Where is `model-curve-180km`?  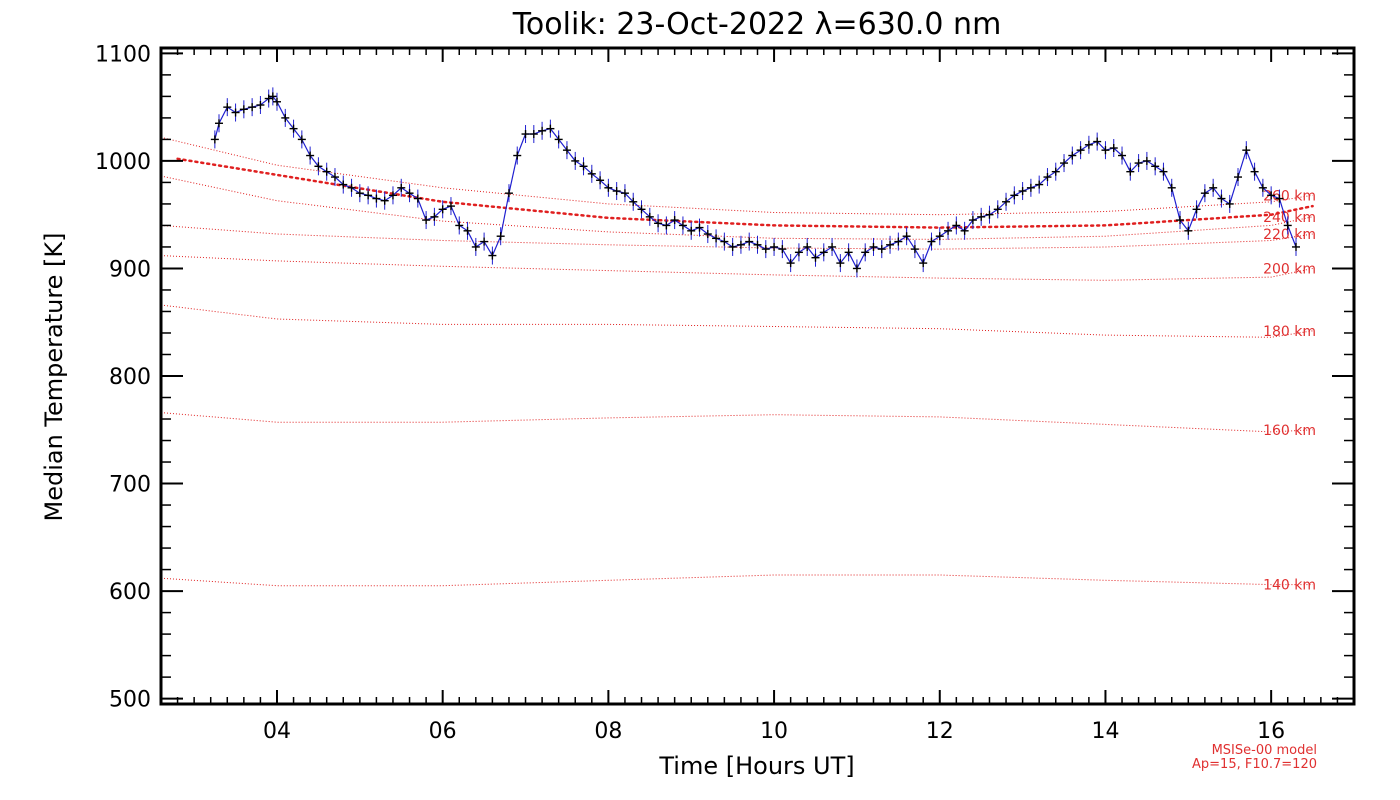 model-curve-180km is located at coordinates (736, 321).